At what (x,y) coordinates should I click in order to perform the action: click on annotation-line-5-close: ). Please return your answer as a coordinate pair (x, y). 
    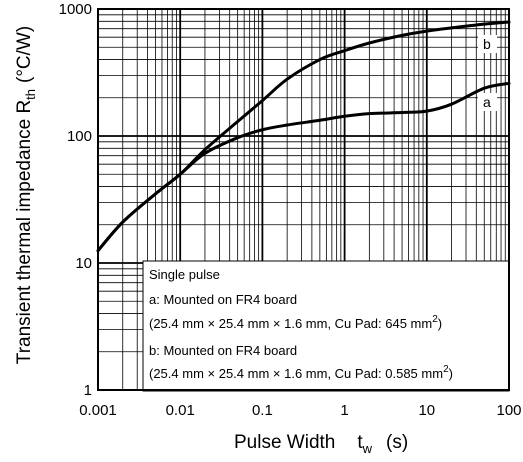
    Looking at the image, I should click on (451, 373).